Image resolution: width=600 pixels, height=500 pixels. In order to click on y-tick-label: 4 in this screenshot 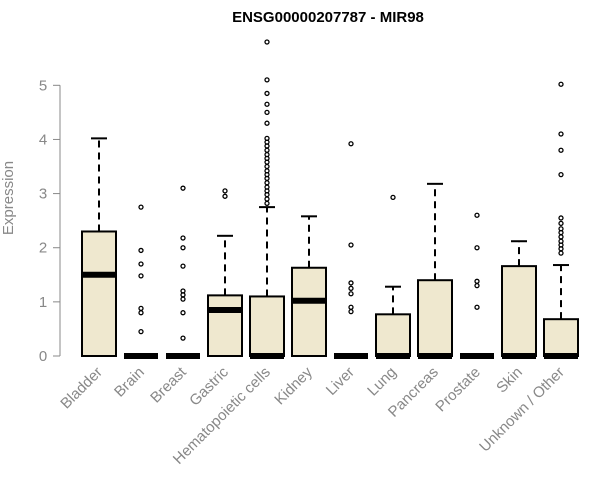, I will do `click(43, 139)`.